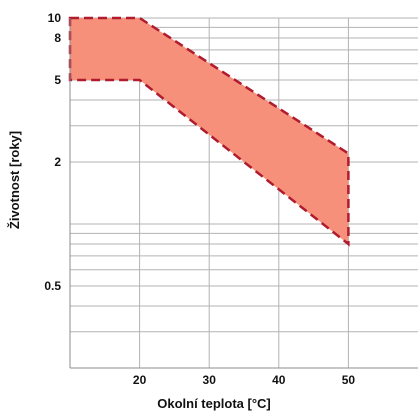 The height and width of the screenshot is (411, 418). I want to click on y-axis-label: Životnost [roky], so click(14, 180).